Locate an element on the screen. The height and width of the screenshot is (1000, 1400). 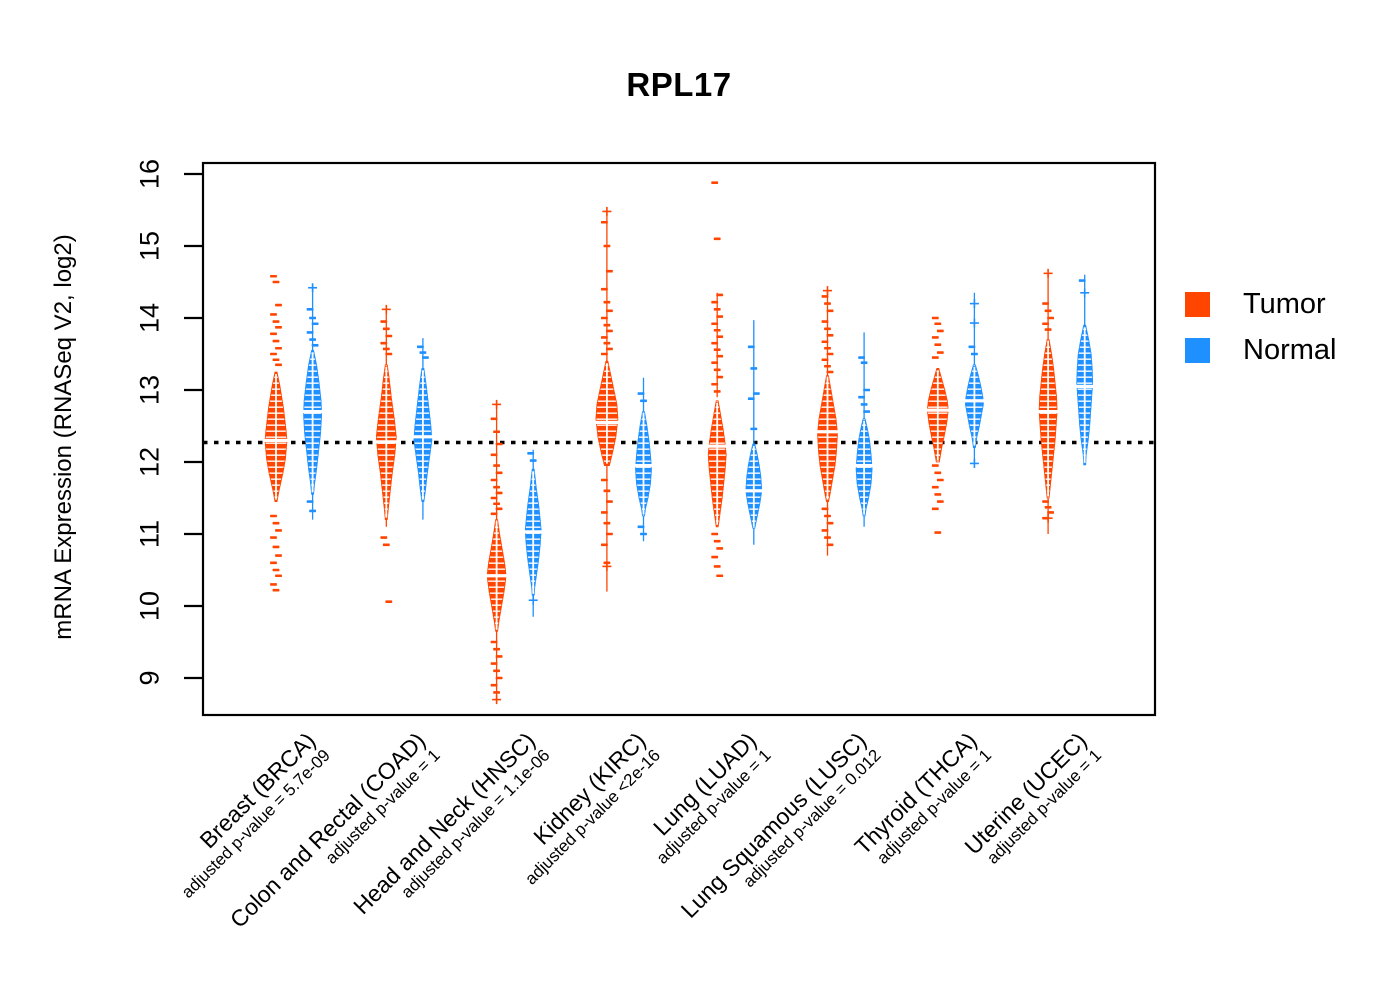
violin-tumor-6-median-gap is located at coordinates (937, 410).